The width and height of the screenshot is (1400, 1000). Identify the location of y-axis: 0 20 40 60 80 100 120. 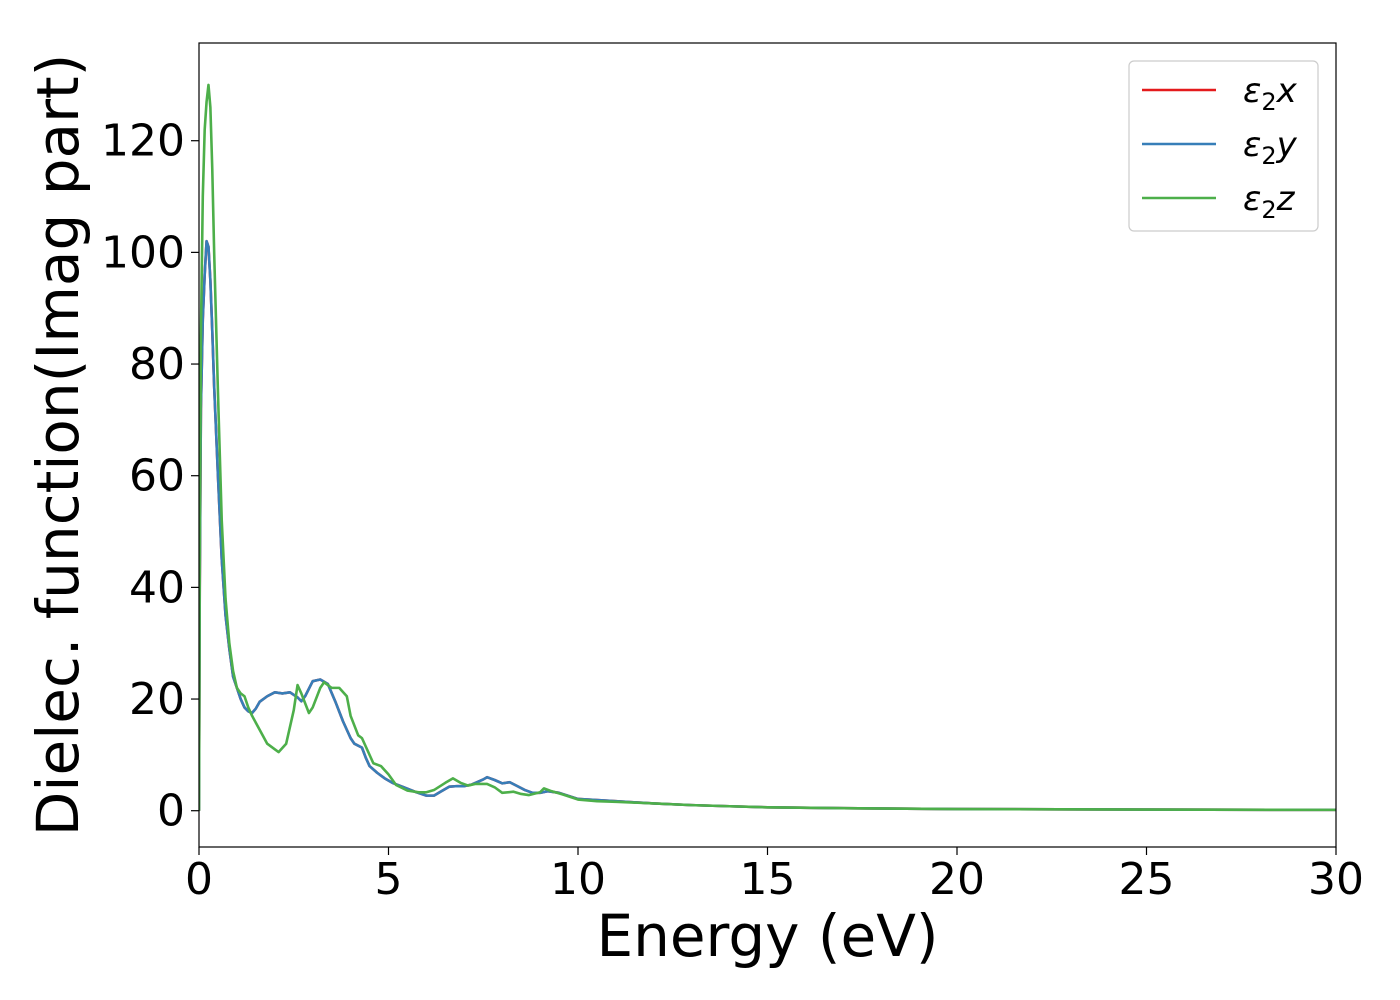
(150, 476).